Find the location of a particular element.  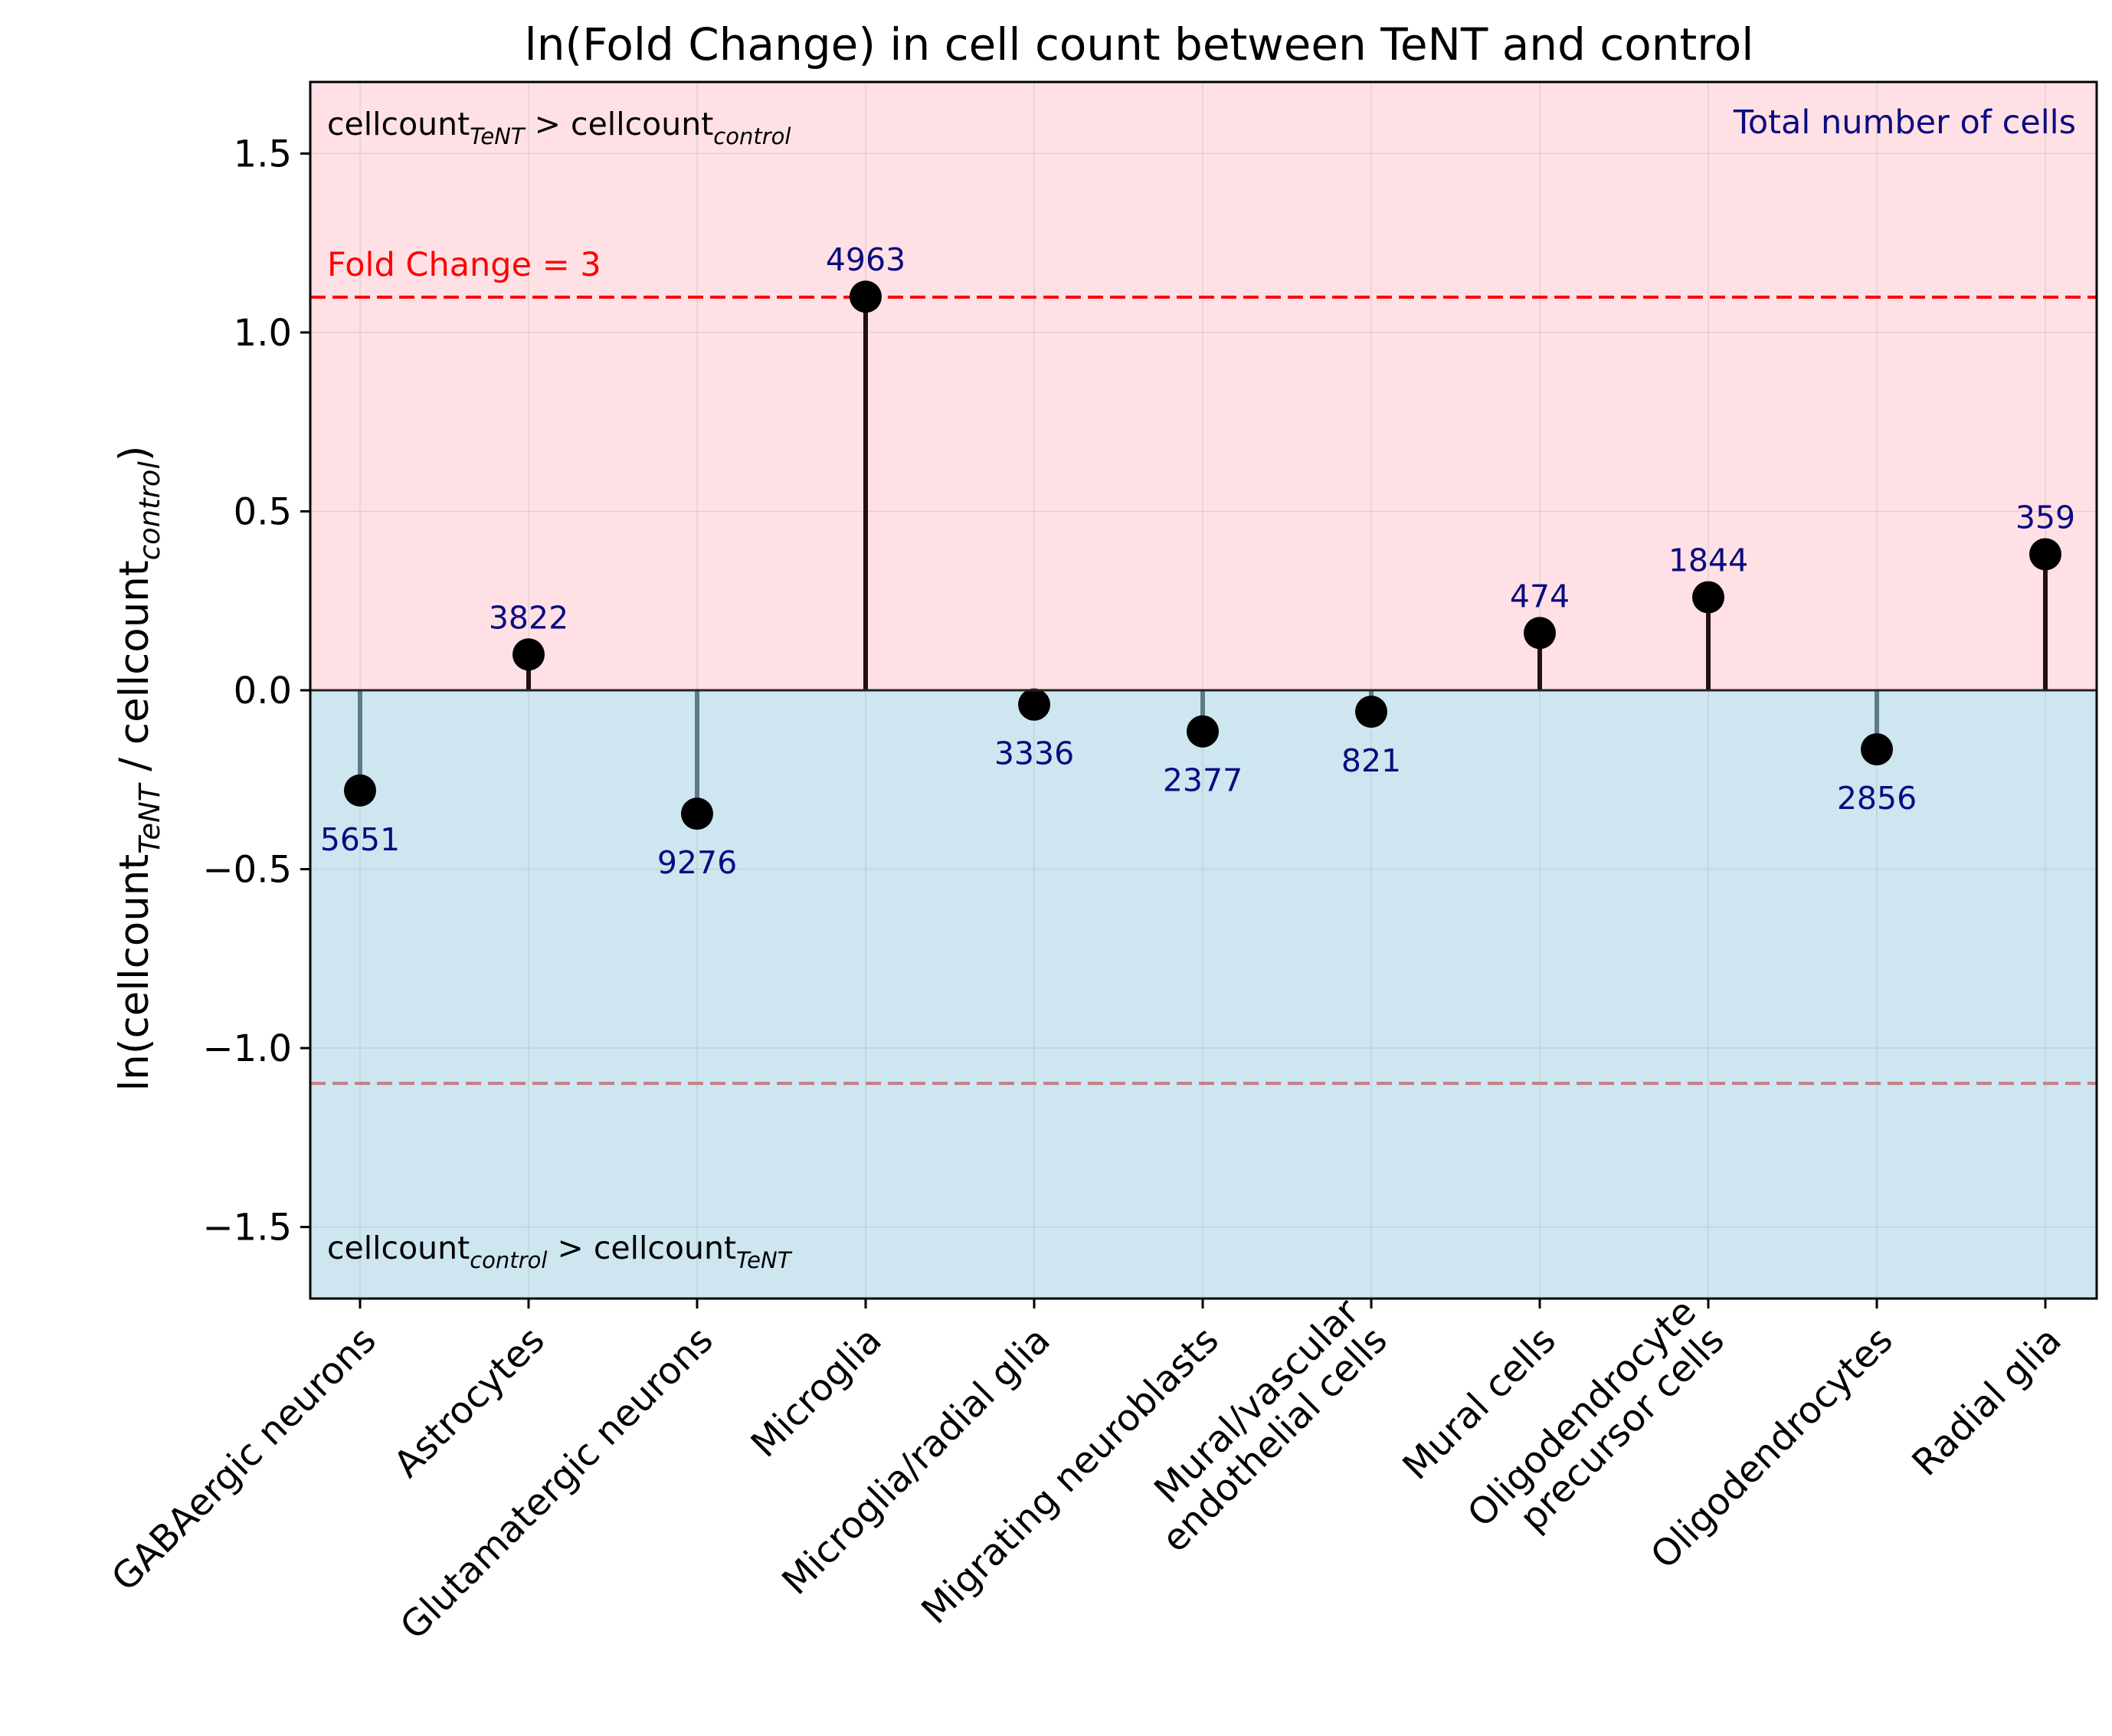

count-label: 3336 is located at coordinates (1034, 753).